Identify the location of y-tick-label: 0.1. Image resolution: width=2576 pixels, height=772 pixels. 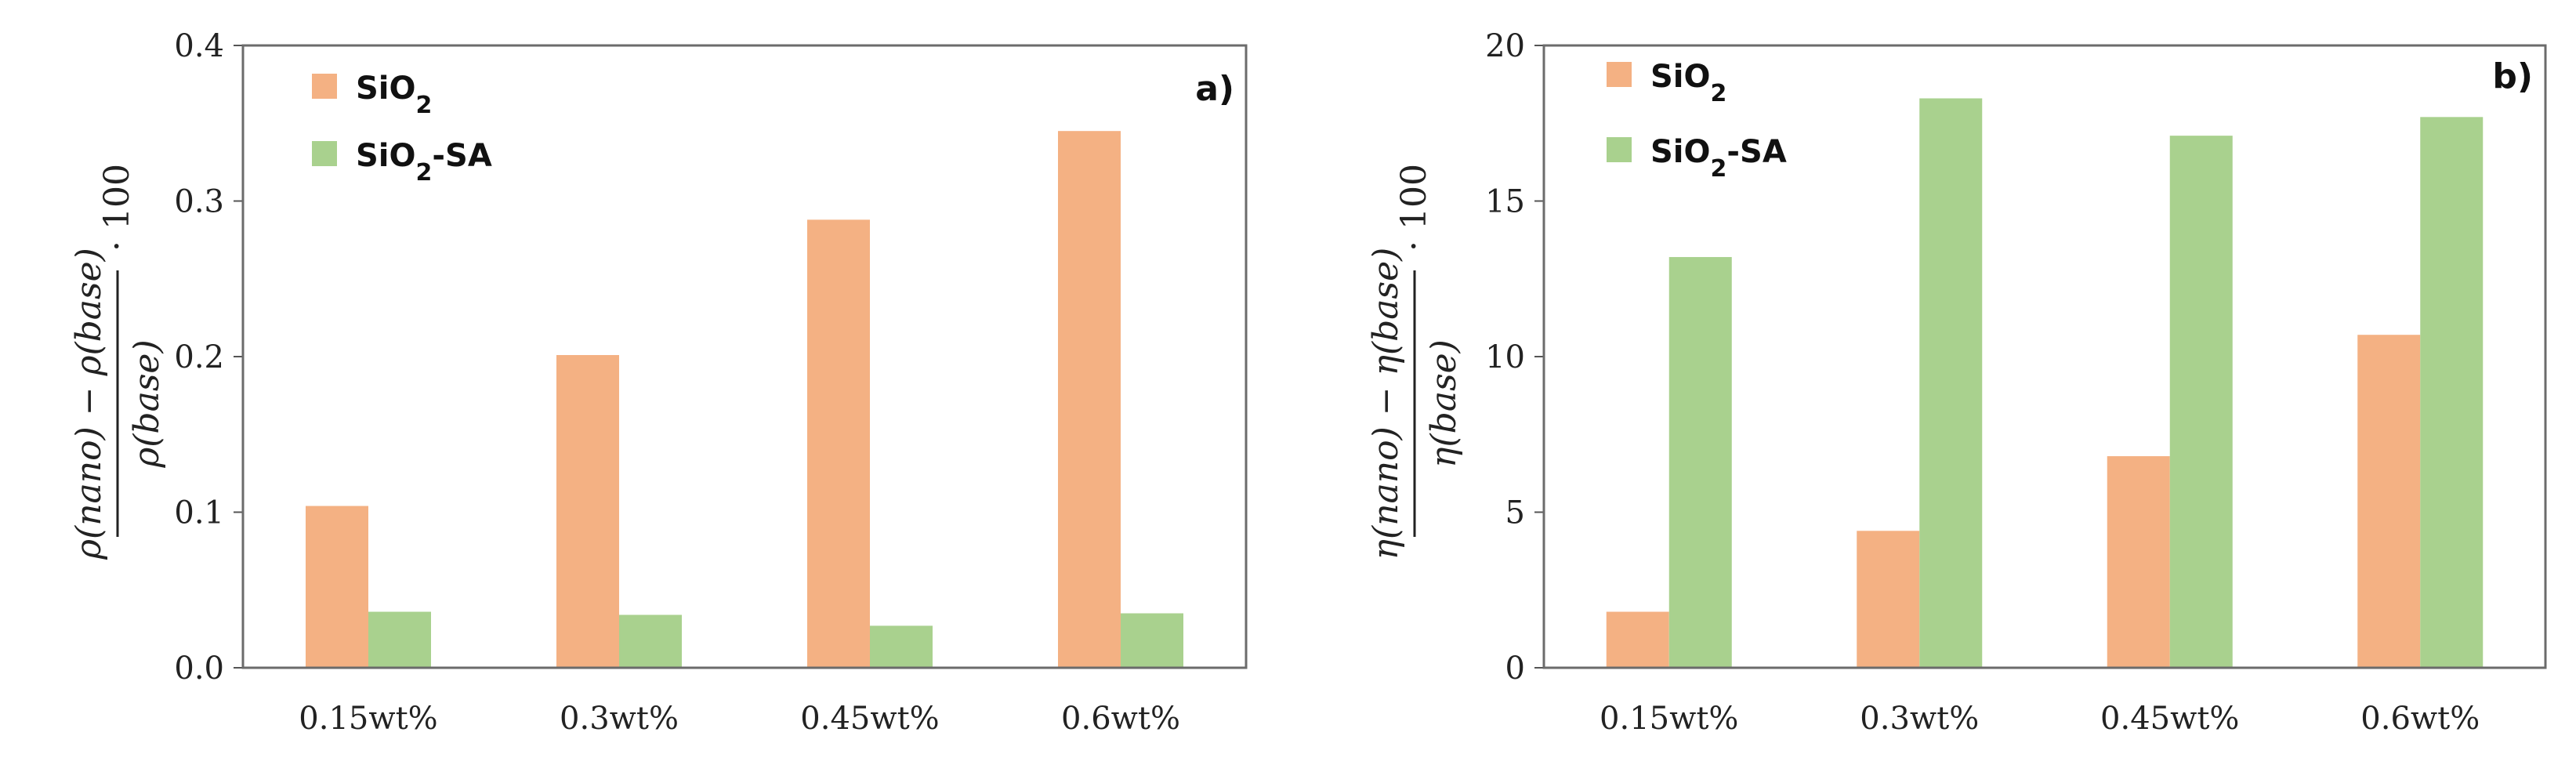
(199, 513).